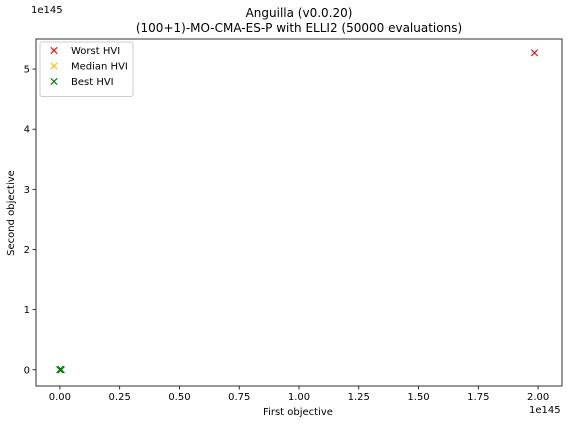 This screenshot has height=424, width=568. I want to click on y-axis-label: Second objective, so click(11, 213).